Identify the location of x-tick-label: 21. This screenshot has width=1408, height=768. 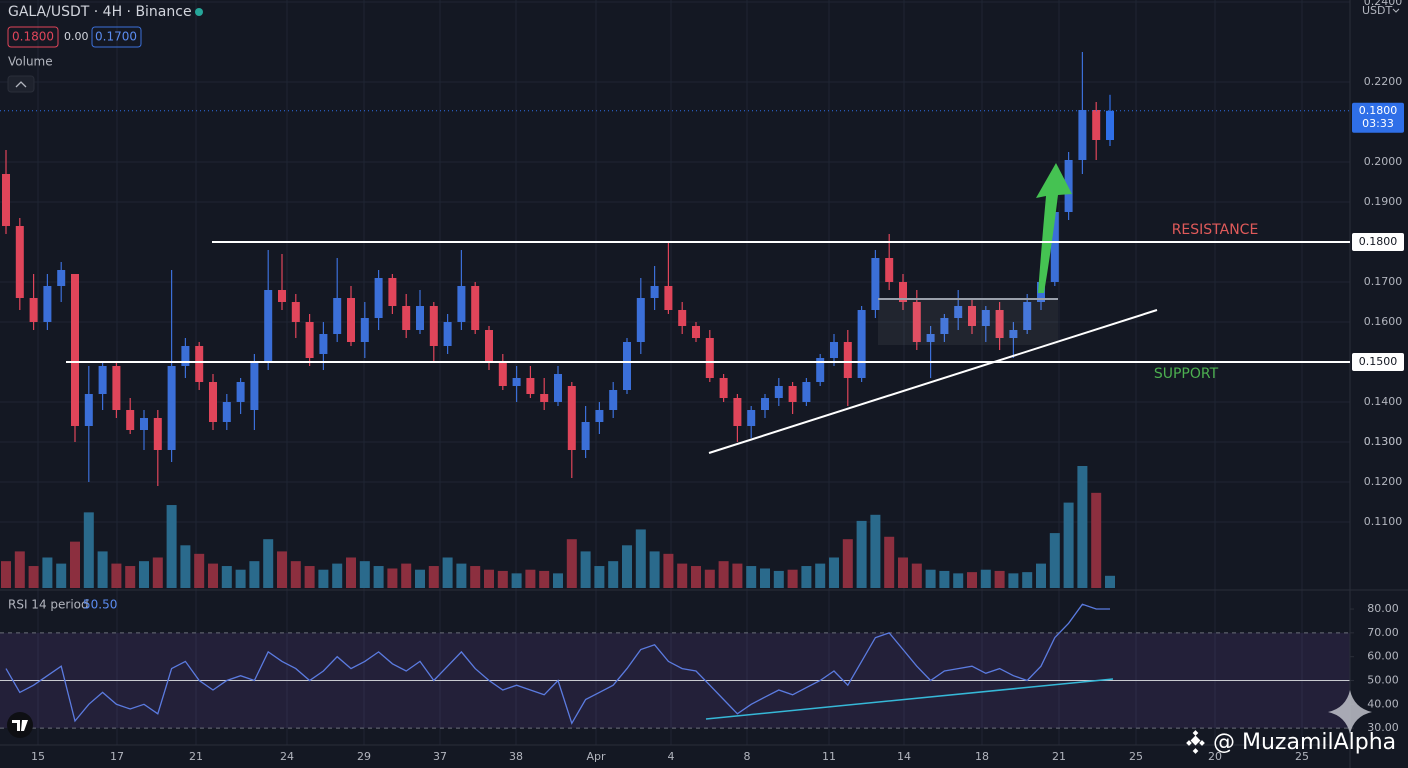
(196, 756).